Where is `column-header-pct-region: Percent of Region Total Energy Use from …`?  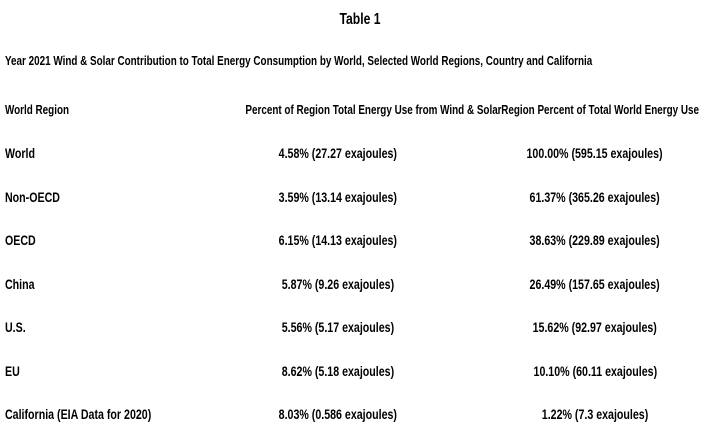
column-header-pct-region: Percent of Region Total Energy Use from … is located at coordinates (353, 109).